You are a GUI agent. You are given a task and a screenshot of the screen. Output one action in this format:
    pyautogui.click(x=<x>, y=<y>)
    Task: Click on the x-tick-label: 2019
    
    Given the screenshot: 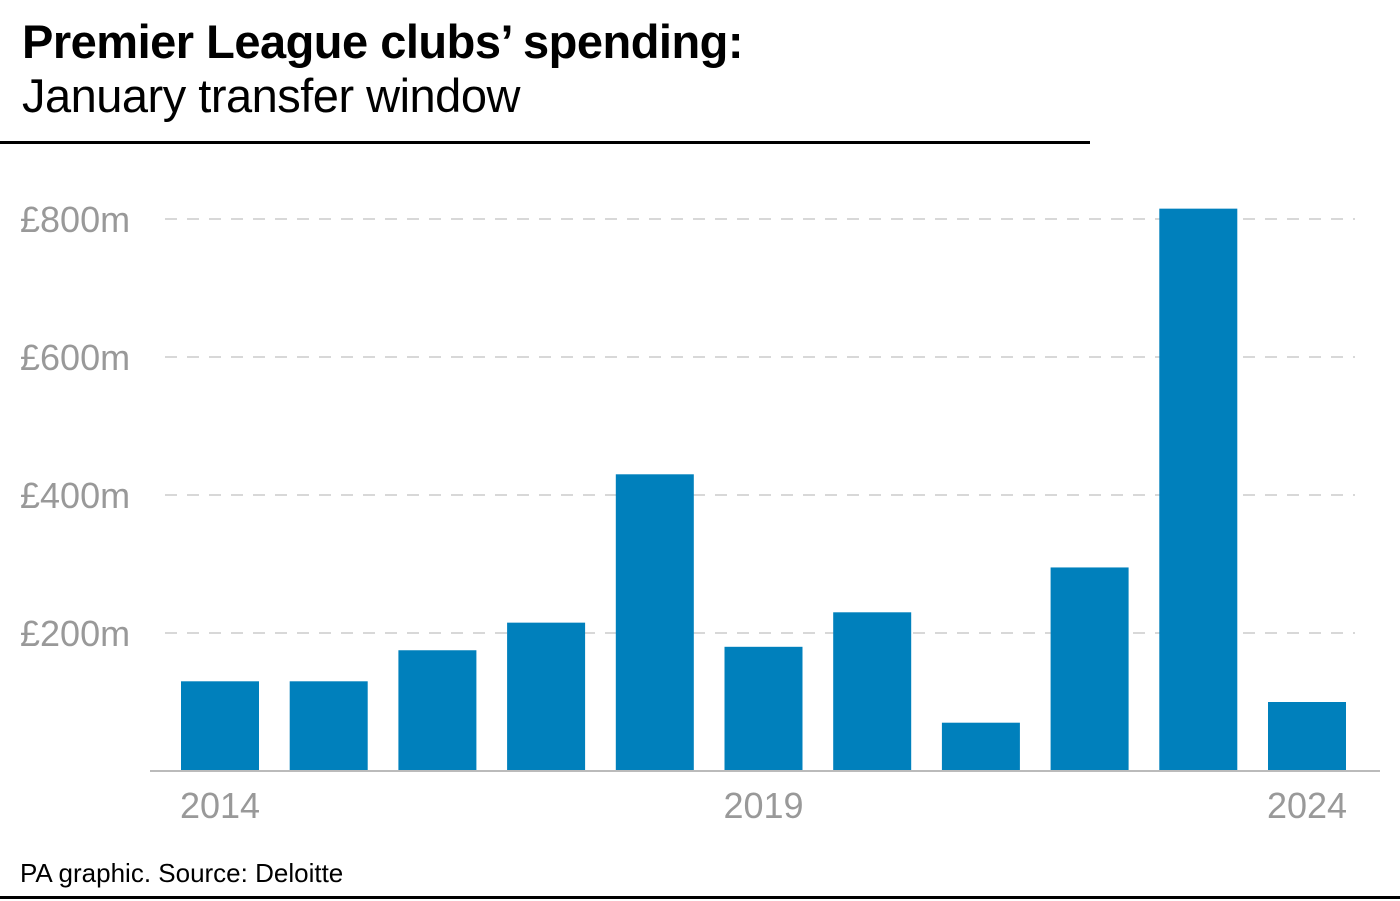 What is the action you would take?
    pyautogui.click(x=763, y=805)
    